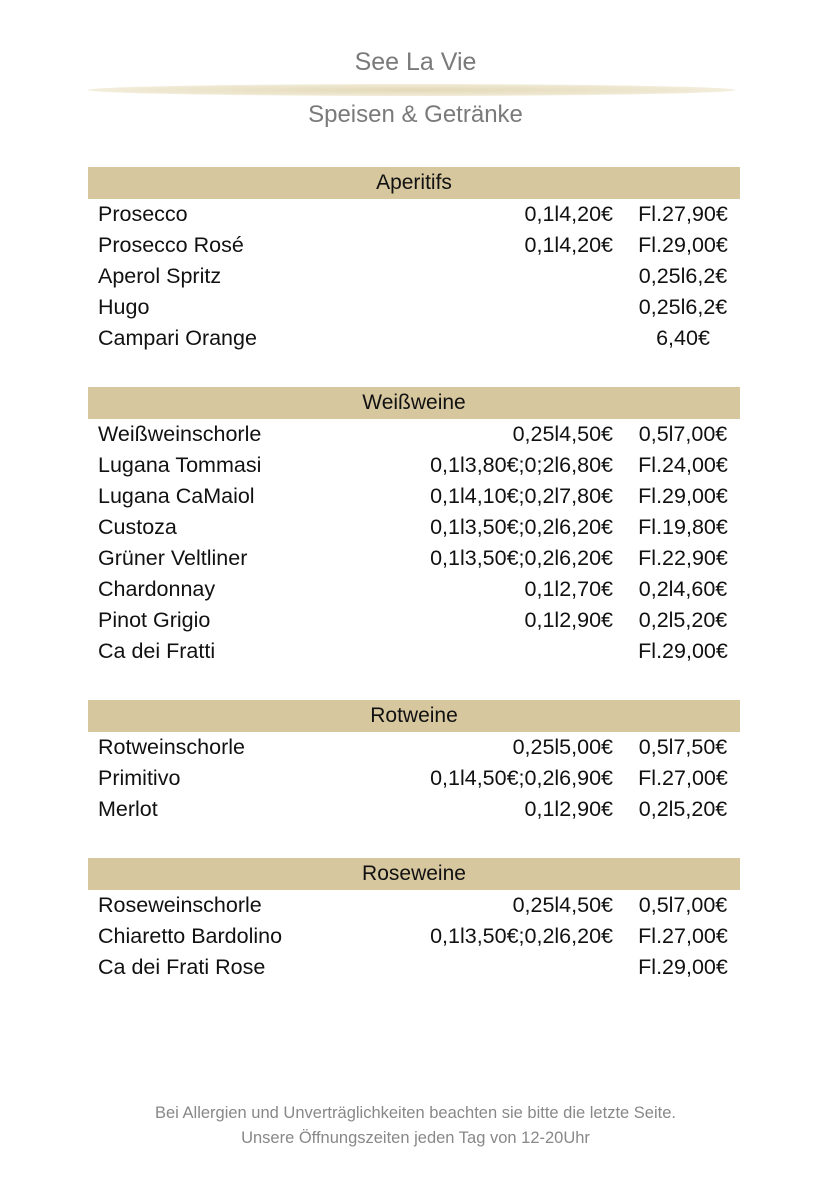 The image size is (831, 1200). What do you see at coordinates (683, 747) in the screenshot?
I see `item-price: 0,5l7,50€` at bounding box center [683, 747].